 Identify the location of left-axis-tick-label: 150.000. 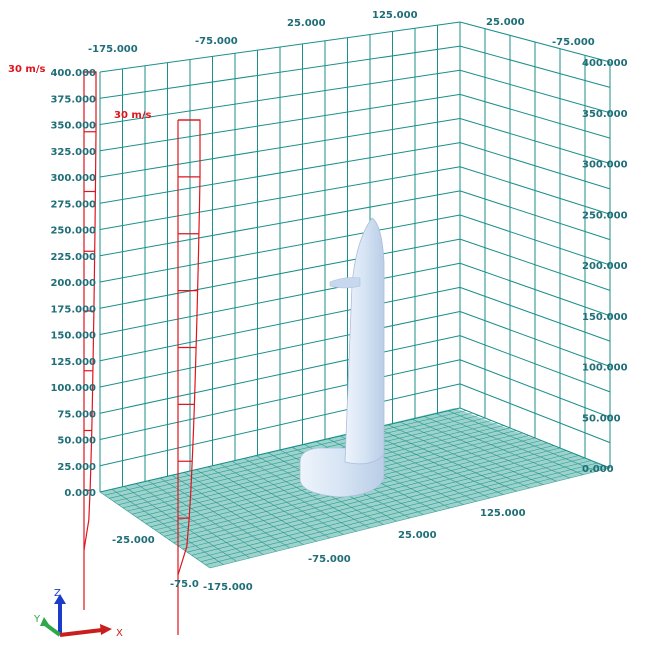
(73, 336).